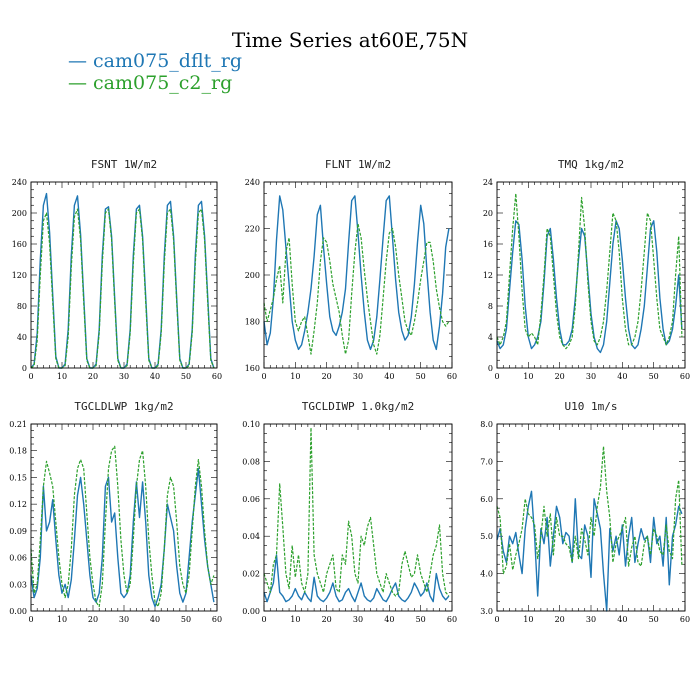 This screenshot has height=700, width=700. Describe the element at coordinates (358, 406) in the screenshot. I see `chart-title: TGCLDIWP 1.0kg/m2` at that location.